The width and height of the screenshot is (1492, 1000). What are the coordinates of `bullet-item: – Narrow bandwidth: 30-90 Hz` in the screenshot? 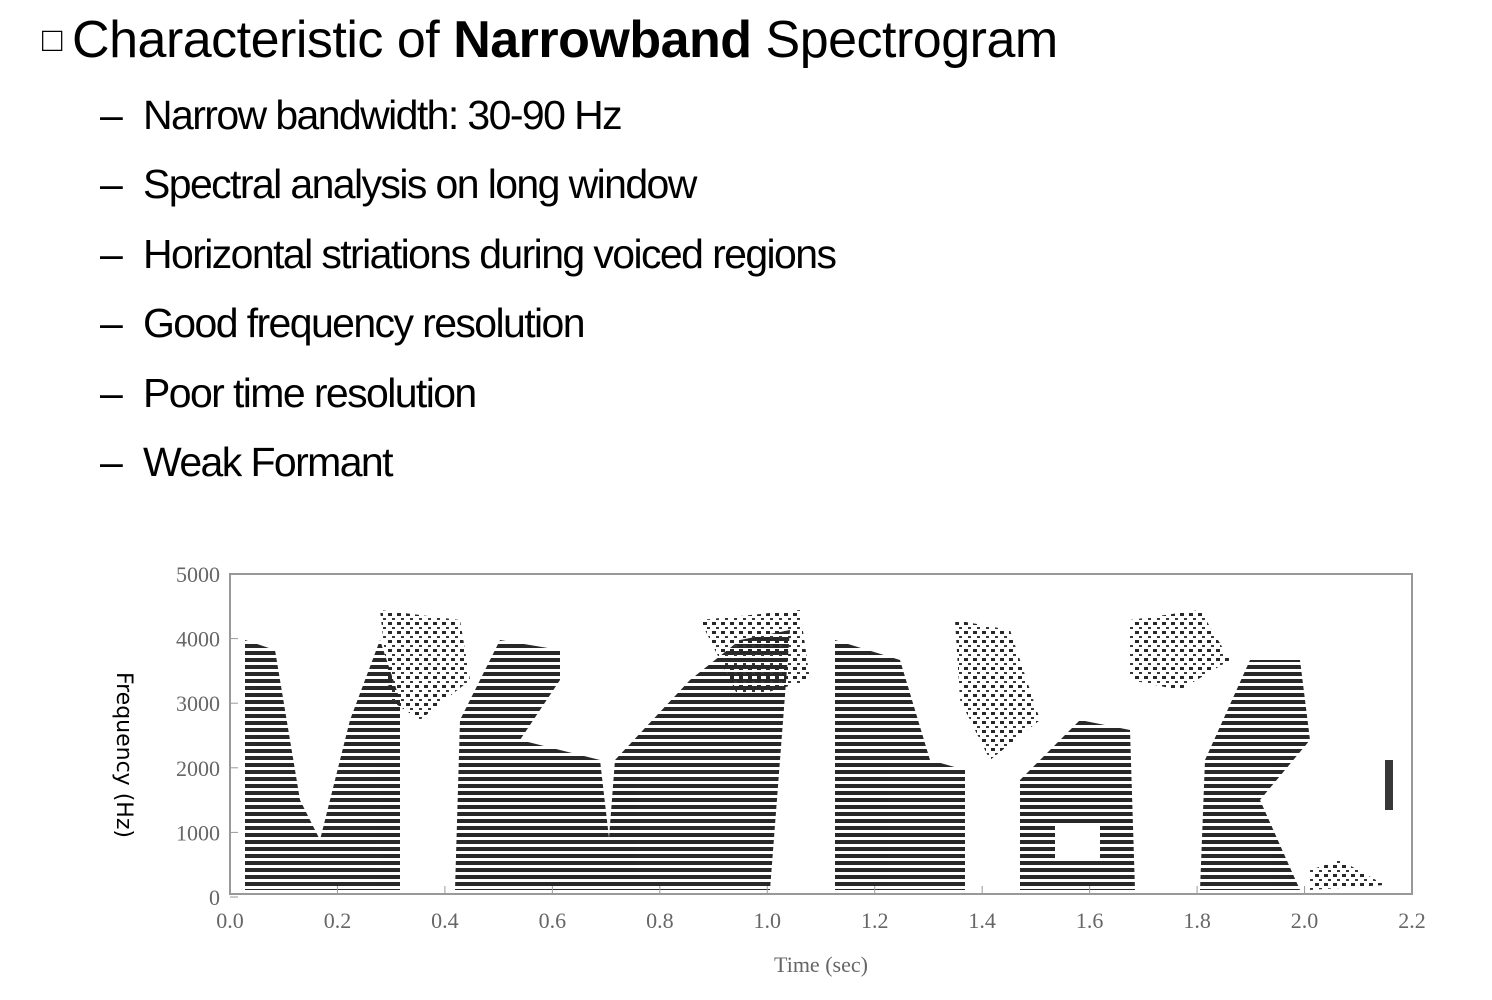 It's located at (361, 115).